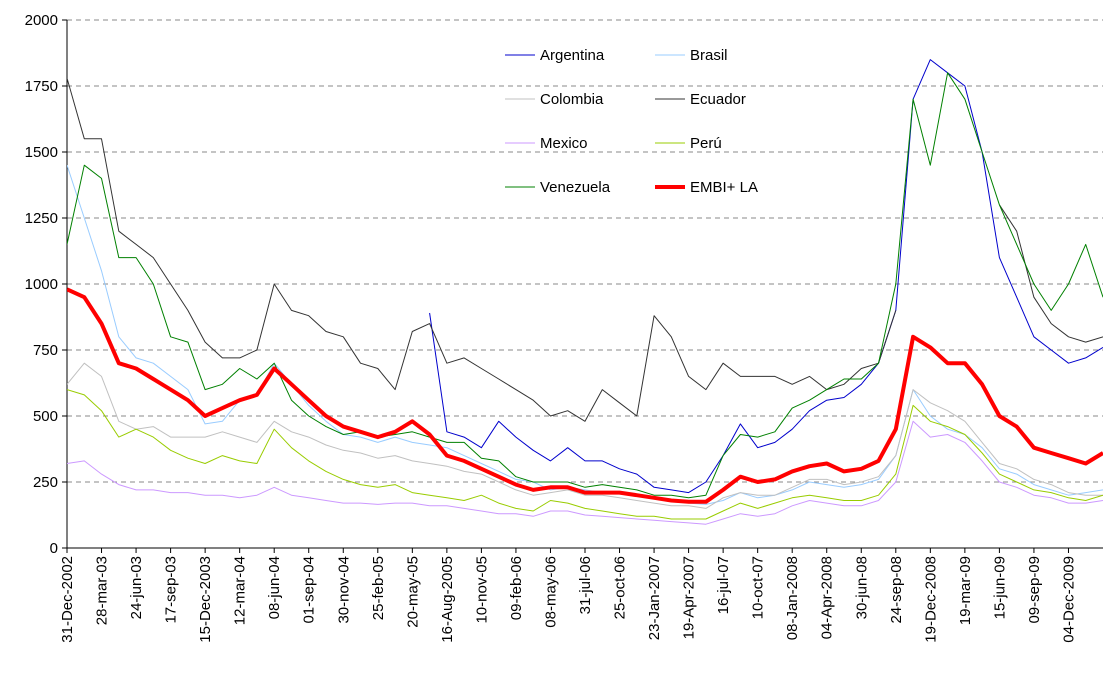 The height and width of the screenshot is (673, 1105). What do you see at coordinates (572, 99) in the screenshot?
I see `legend-label: Colombia` at bounding box center [572, 99].